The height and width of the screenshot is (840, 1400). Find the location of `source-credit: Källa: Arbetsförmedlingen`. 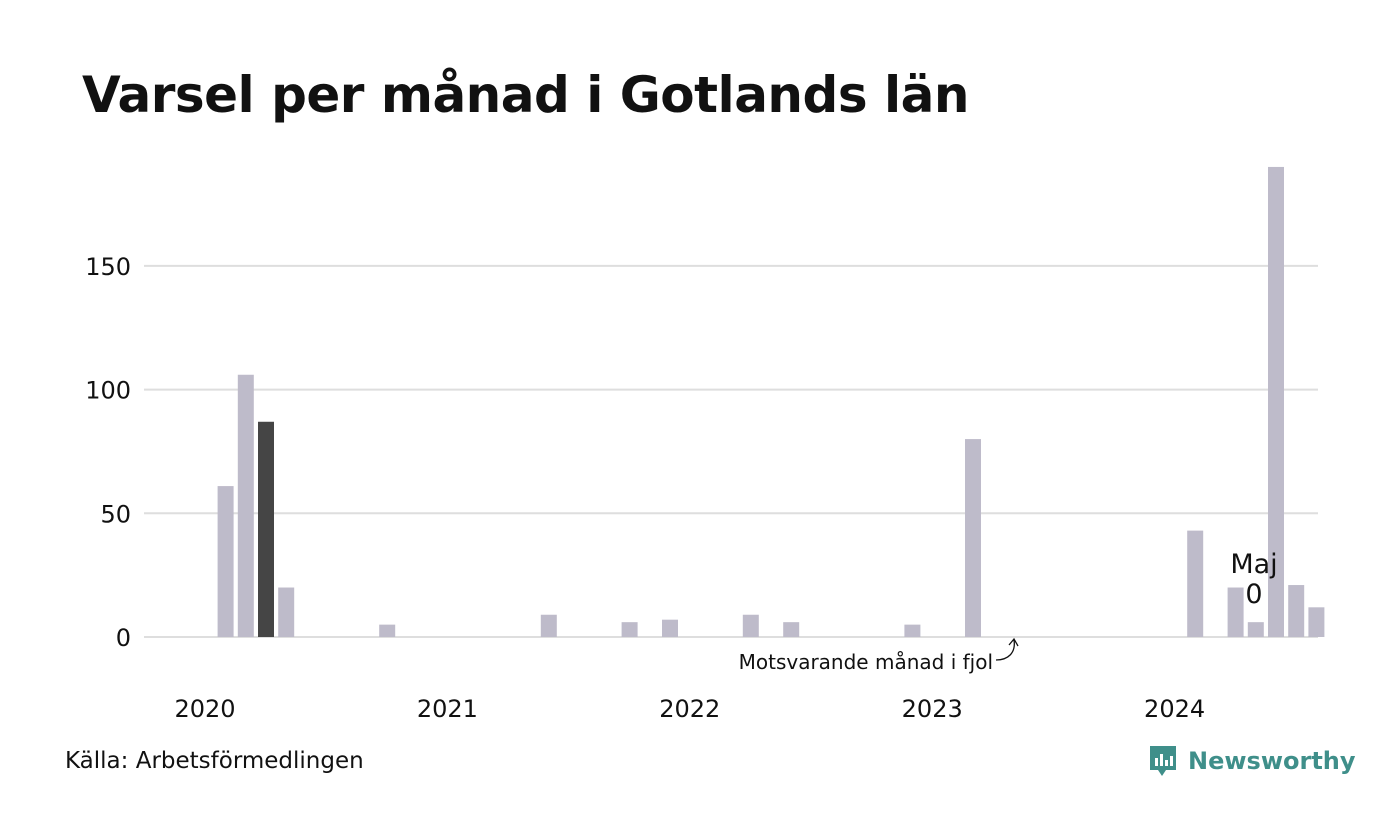

source-credit: Källa: Arbetsförmedlingen is located at coordinates (214, 761).